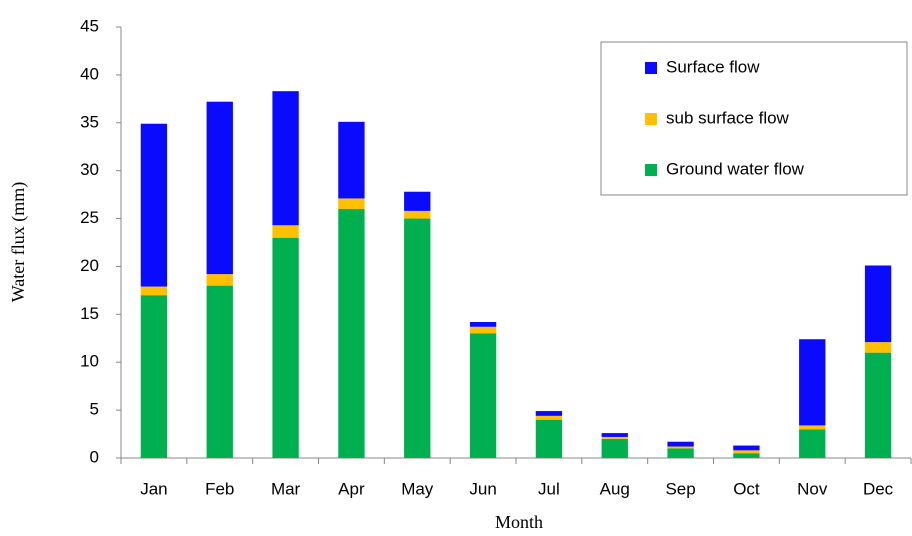 This screenshot has height=536, width=912. I want to click on x-tick-label: Dec, so click(878, 488).